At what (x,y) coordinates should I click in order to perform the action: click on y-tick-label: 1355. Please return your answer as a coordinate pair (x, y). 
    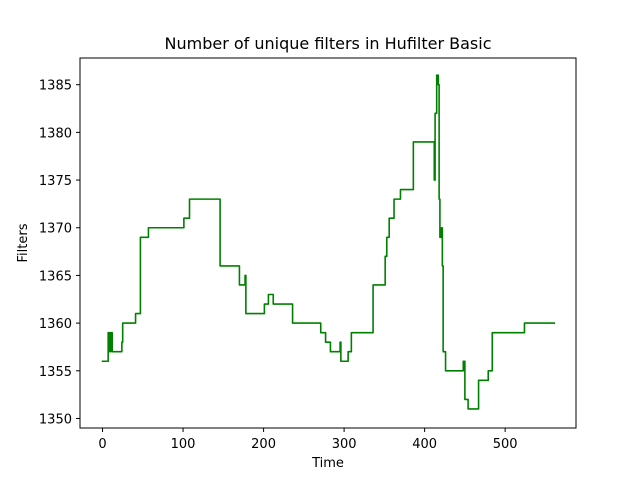
    Looking at the image, I should click on (55, 372).